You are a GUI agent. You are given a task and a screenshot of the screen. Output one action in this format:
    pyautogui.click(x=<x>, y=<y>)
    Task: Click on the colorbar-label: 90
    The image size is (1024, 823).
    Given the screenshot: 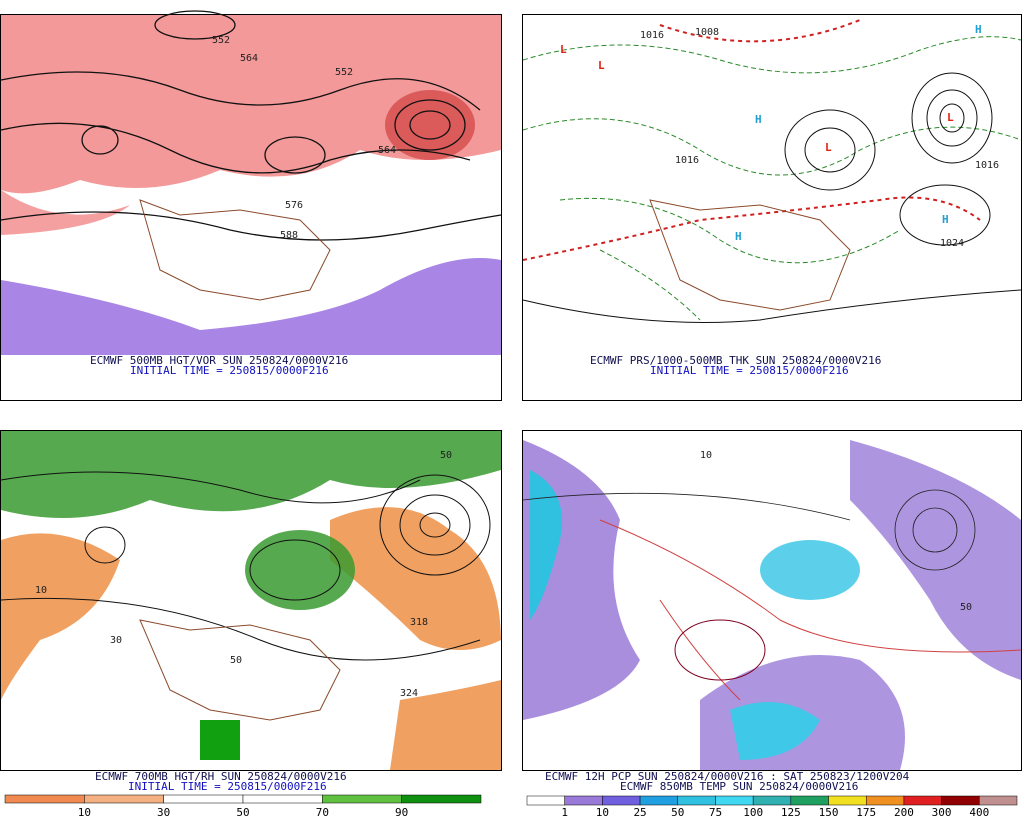 What is the action you would take?
    pyautogui.click(x=401, y=812)
    